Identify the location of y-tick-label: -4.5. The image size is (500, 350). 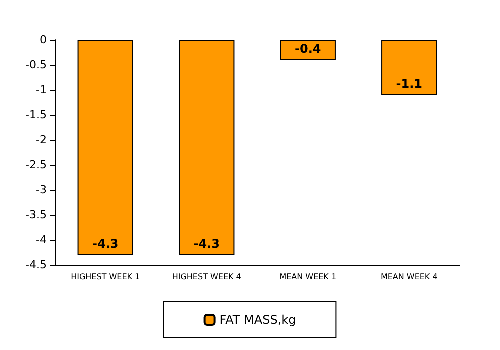
(36, 265).